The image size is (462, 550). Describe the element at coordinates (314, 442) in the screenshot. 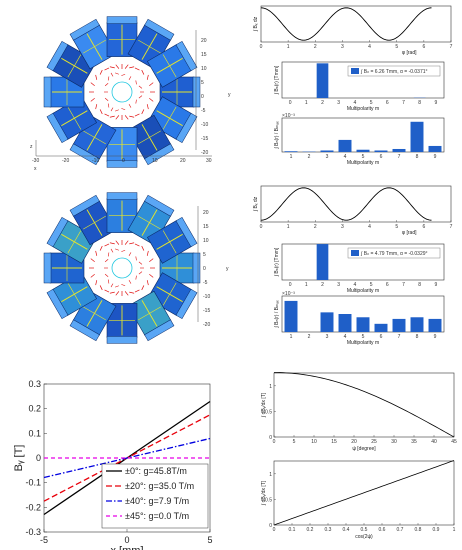

I see `x-tick-label: 10` at that location.